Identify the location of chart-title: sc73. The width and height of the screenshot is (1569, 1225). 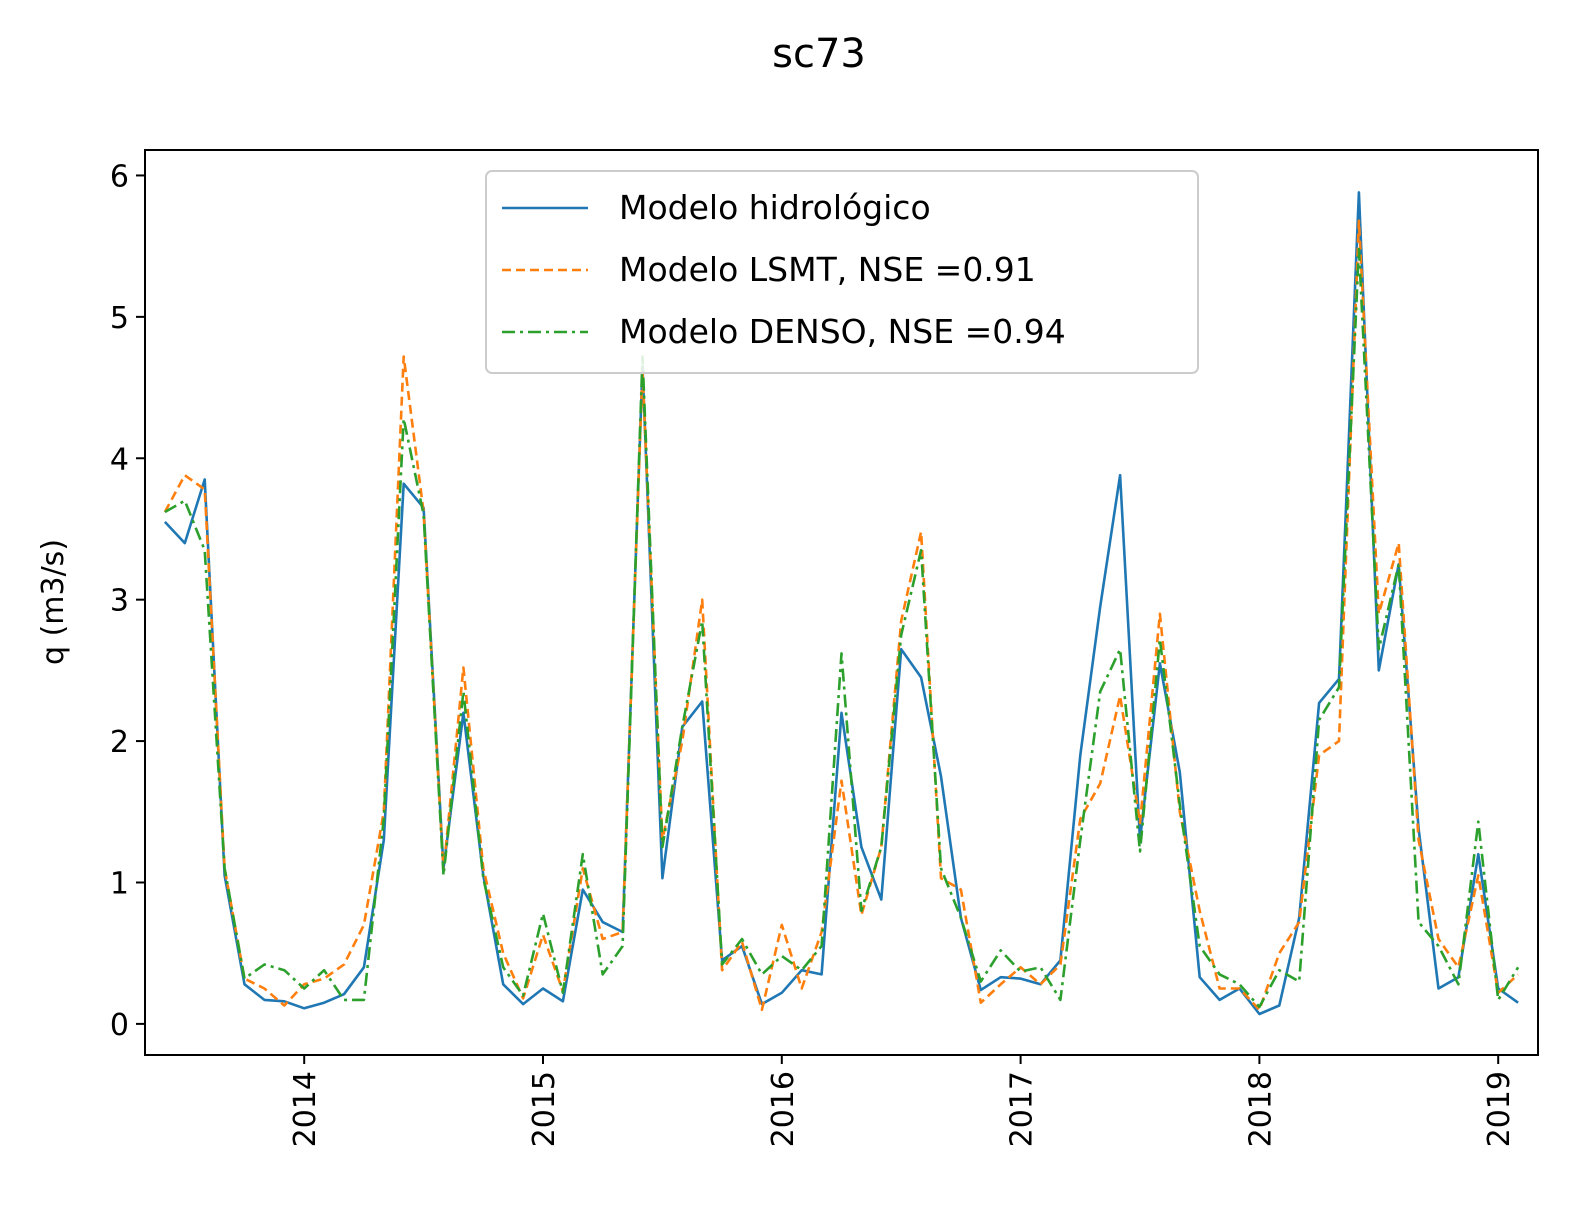
(819, 54).